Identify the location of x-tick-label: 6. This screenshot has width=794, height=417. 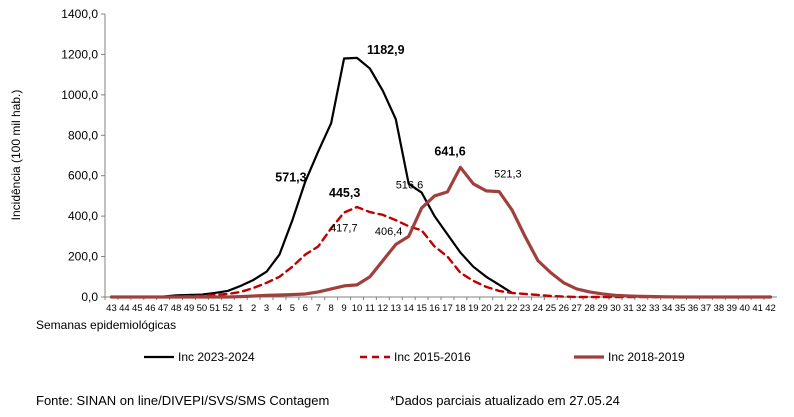
(305, 308).